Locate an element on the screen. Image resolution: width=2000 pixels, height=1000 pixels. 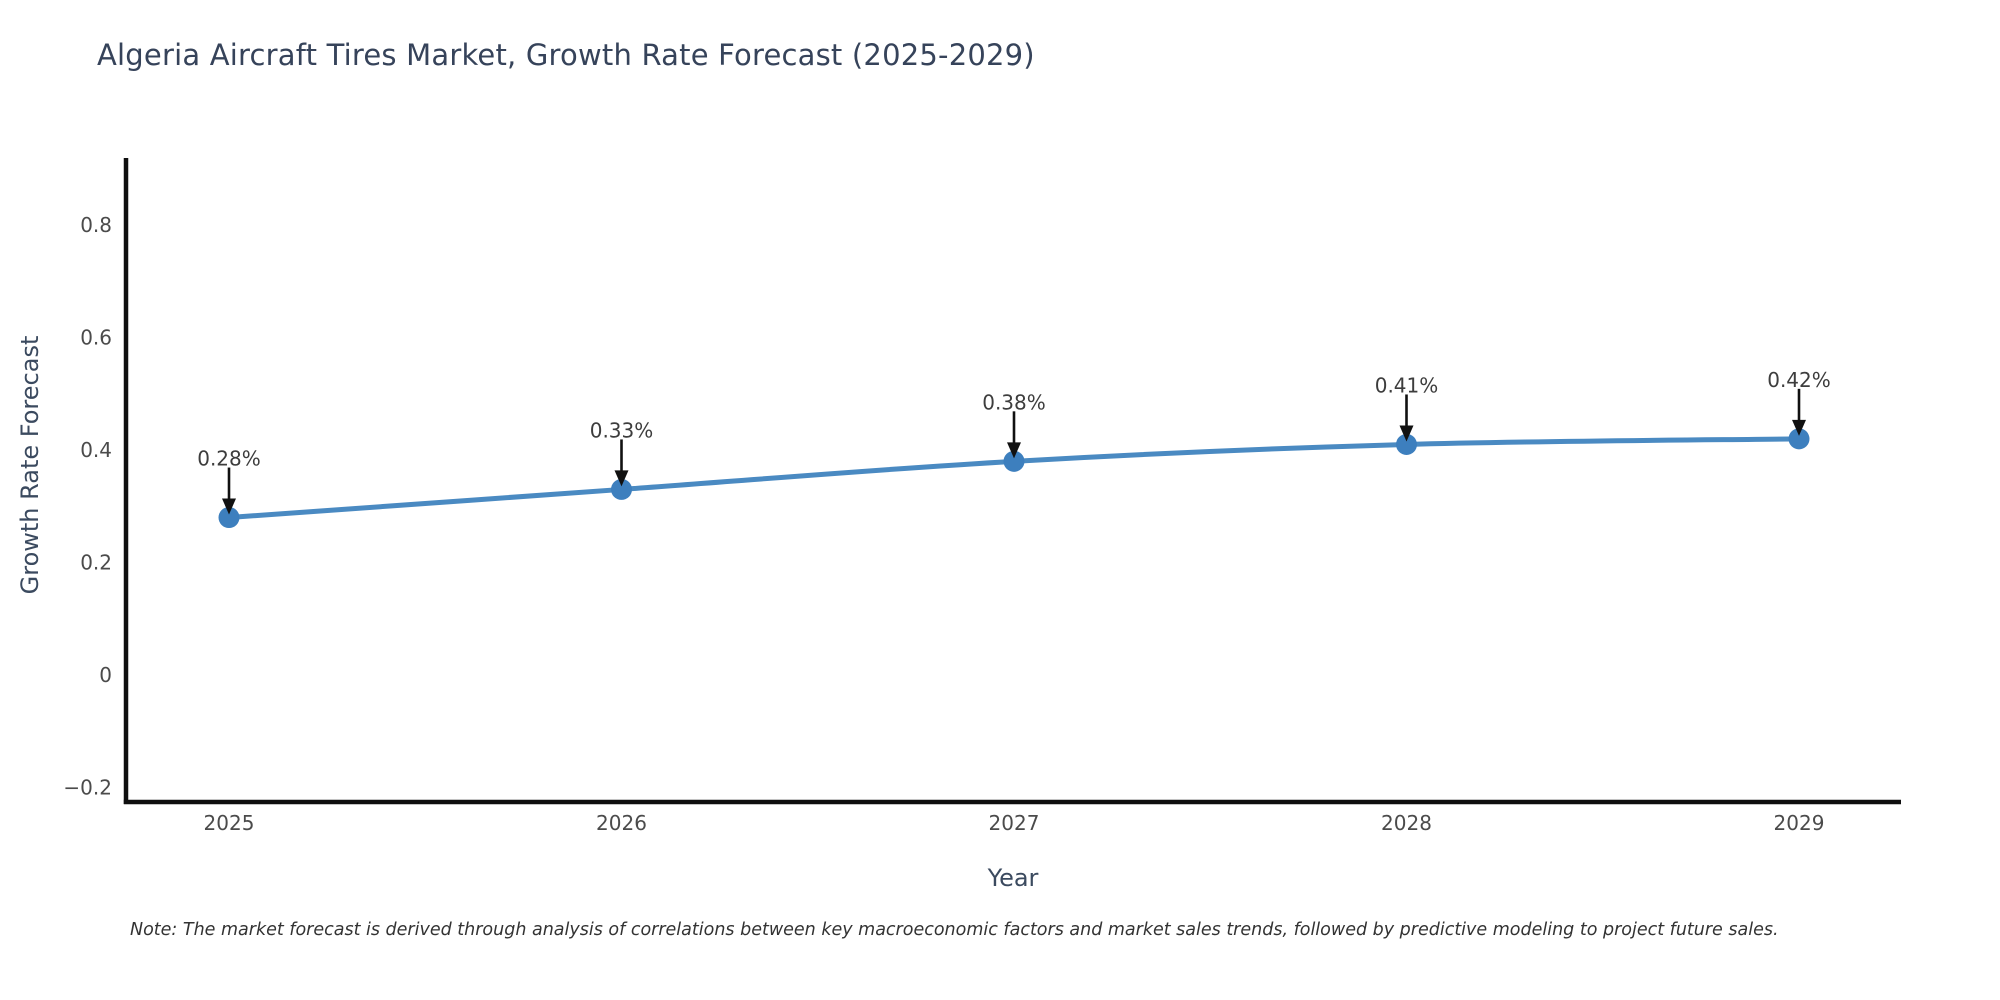
x-axis-title: Year is located at coordinates (1013, 878).